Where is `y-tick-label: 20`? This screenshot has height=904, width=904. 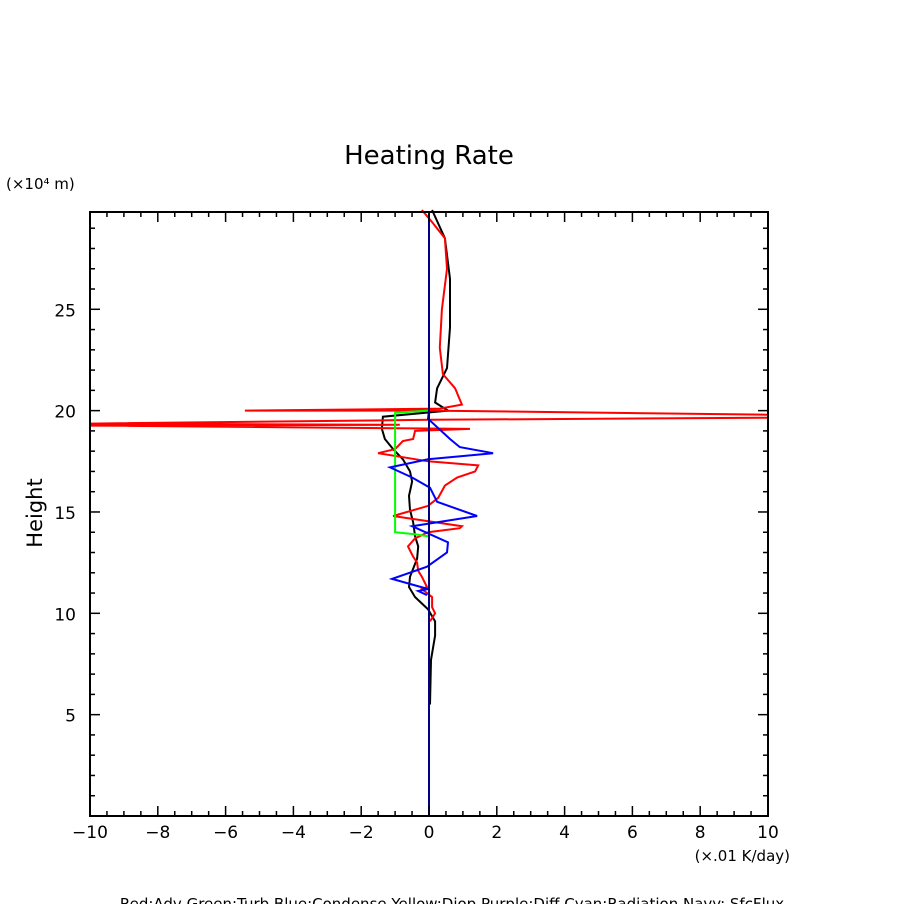 y-tick-label: 20 is located at coordinates (65, 413).